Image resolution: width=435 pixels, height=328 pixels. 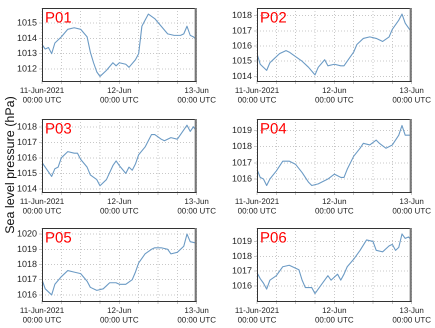 I want to click on chart-title: P06, so click(x=273, y=238).